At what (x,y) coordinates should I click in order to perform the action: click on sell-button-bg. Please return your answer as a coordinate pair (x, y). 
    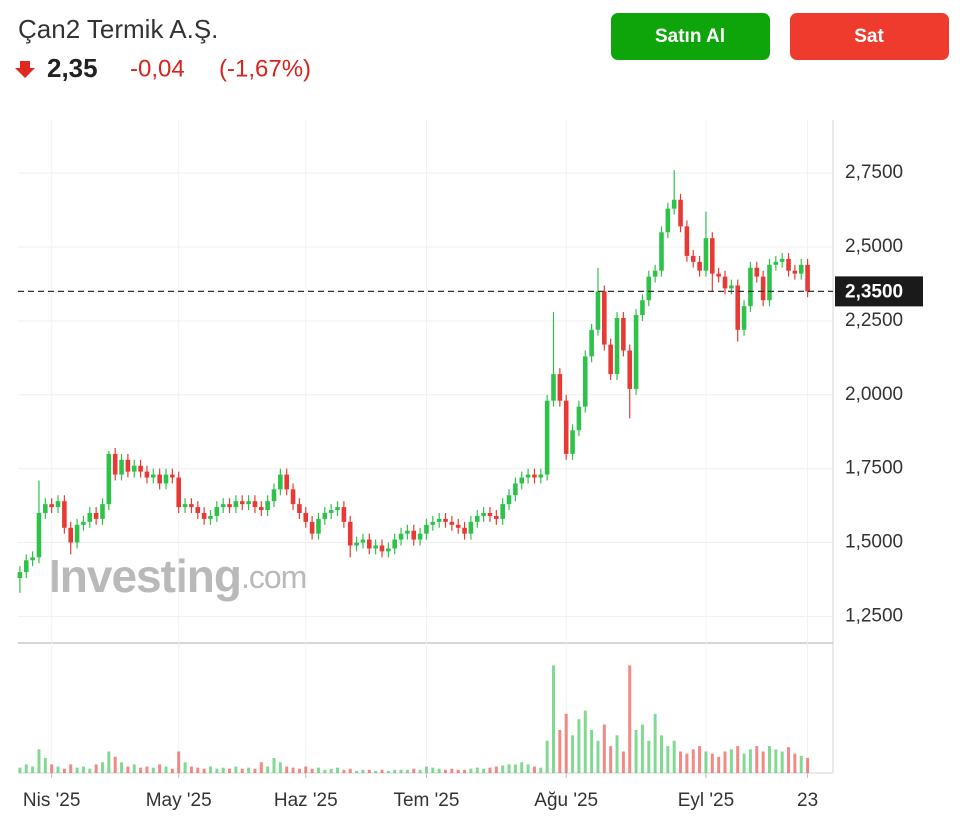
    Looking at the image, I should click on (869, 36).